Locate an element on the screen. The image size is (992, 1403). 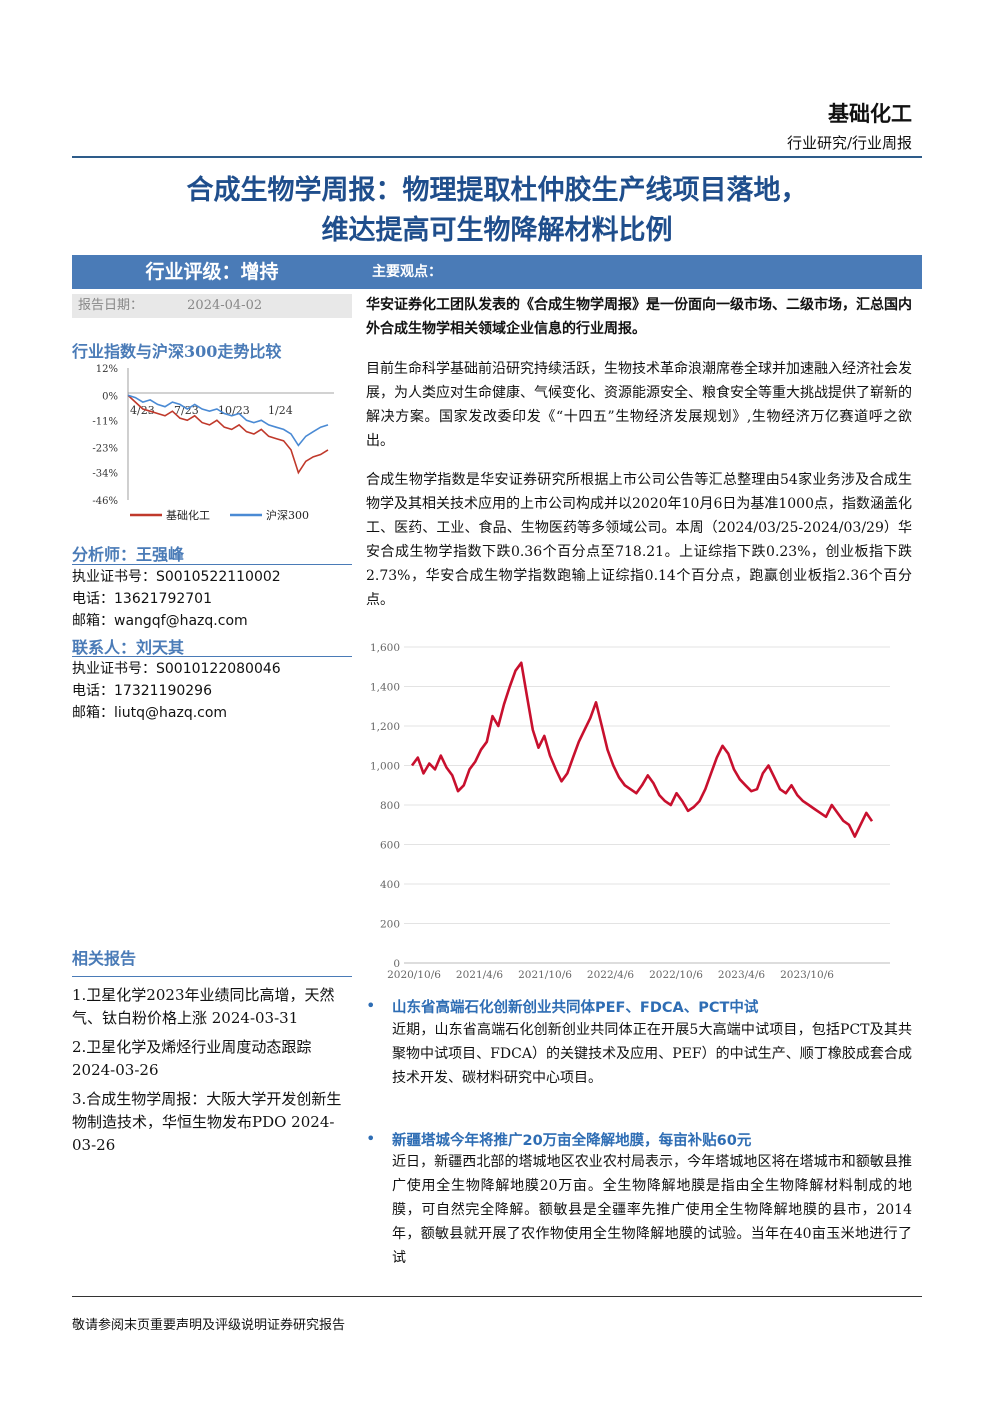
header-divider is located at coordinates (497, 157).